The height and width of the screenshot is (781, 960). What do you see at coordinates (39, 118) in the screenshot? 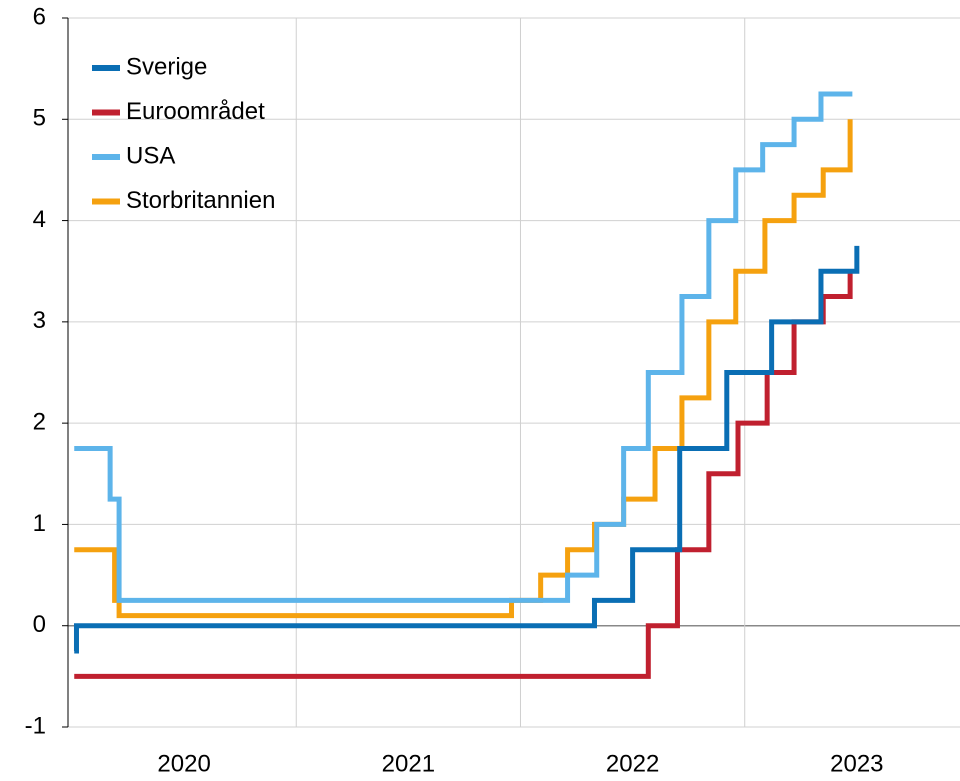
I see `y-tick-label: 5` at bounding box center [39, 118].